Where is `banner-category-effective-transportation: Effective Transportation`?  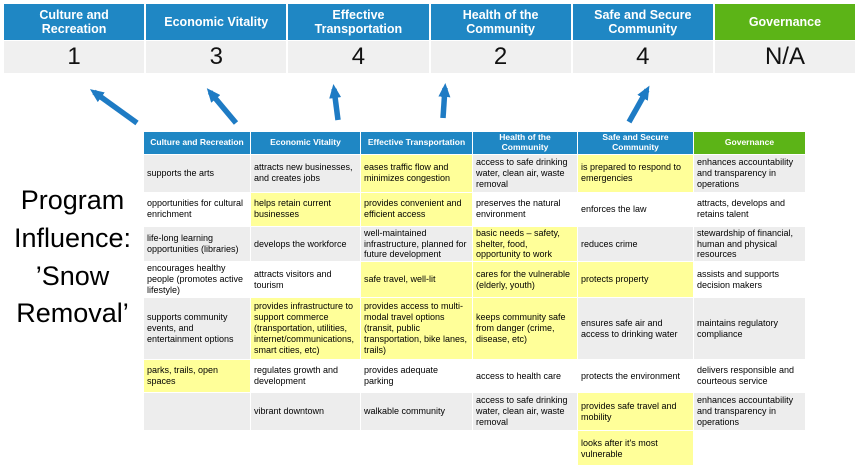 banner-category-effective-transportation: Effective Transportation is located at coordinates (358, 22).